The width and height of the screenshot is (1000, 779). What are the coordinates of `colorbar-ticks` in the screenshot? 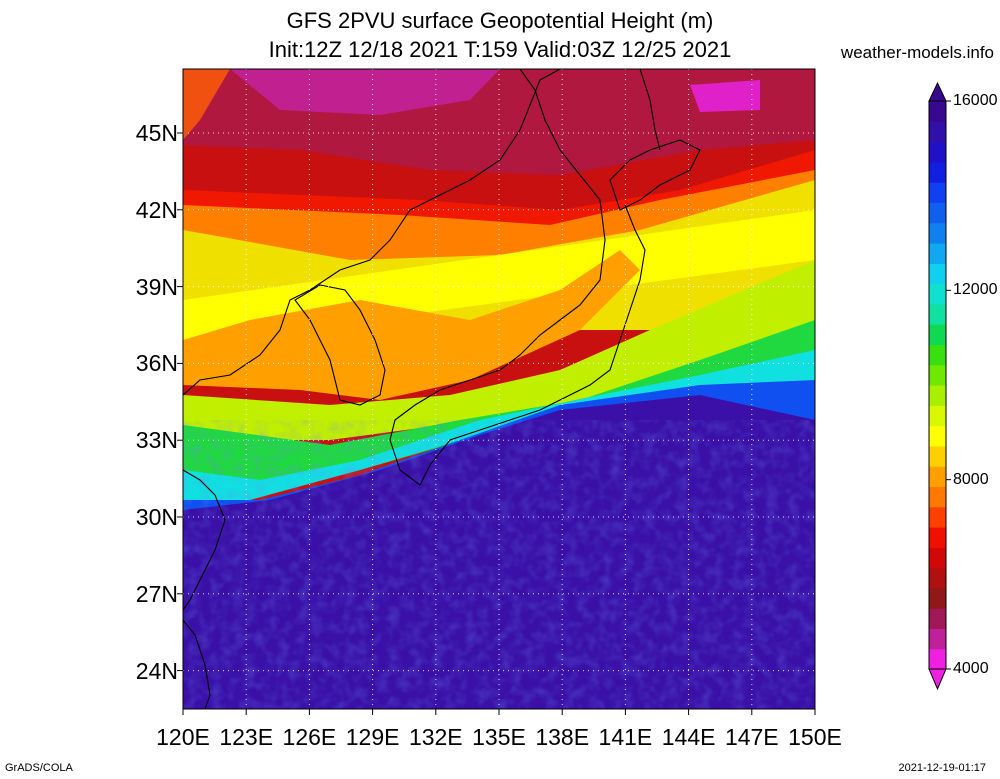 It's located at (948, 385).